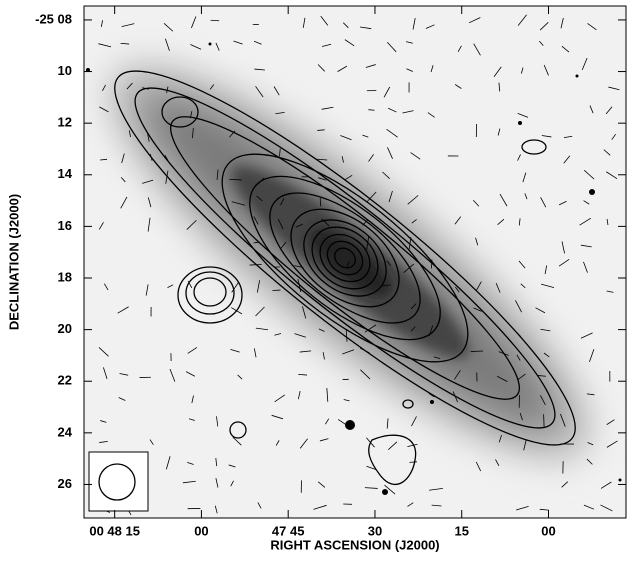  What do you see at coordinates (65, 380) in the screenshot?
I see `y-tick-label: 22` at bounding box center [65, 380].